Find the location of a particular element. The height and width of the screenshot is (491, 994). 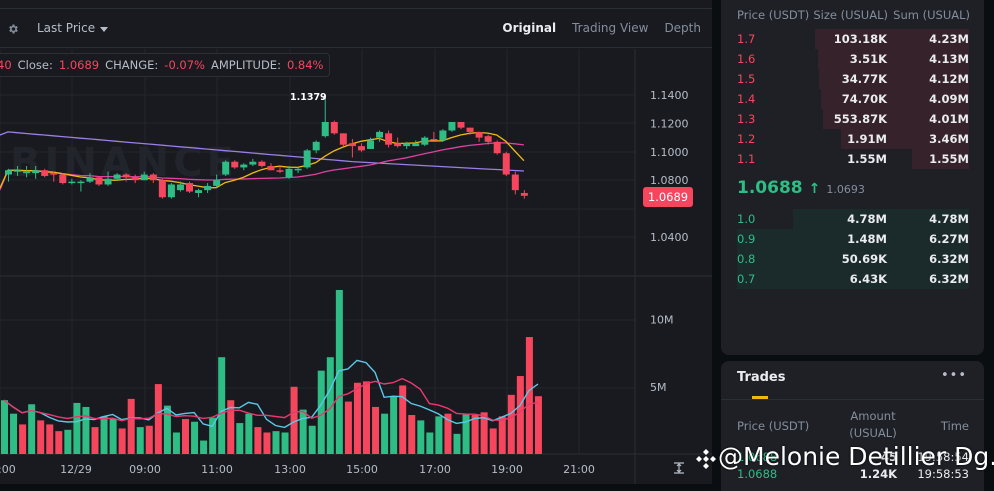

auto-fit-icon is located at coordinates (679, 468).